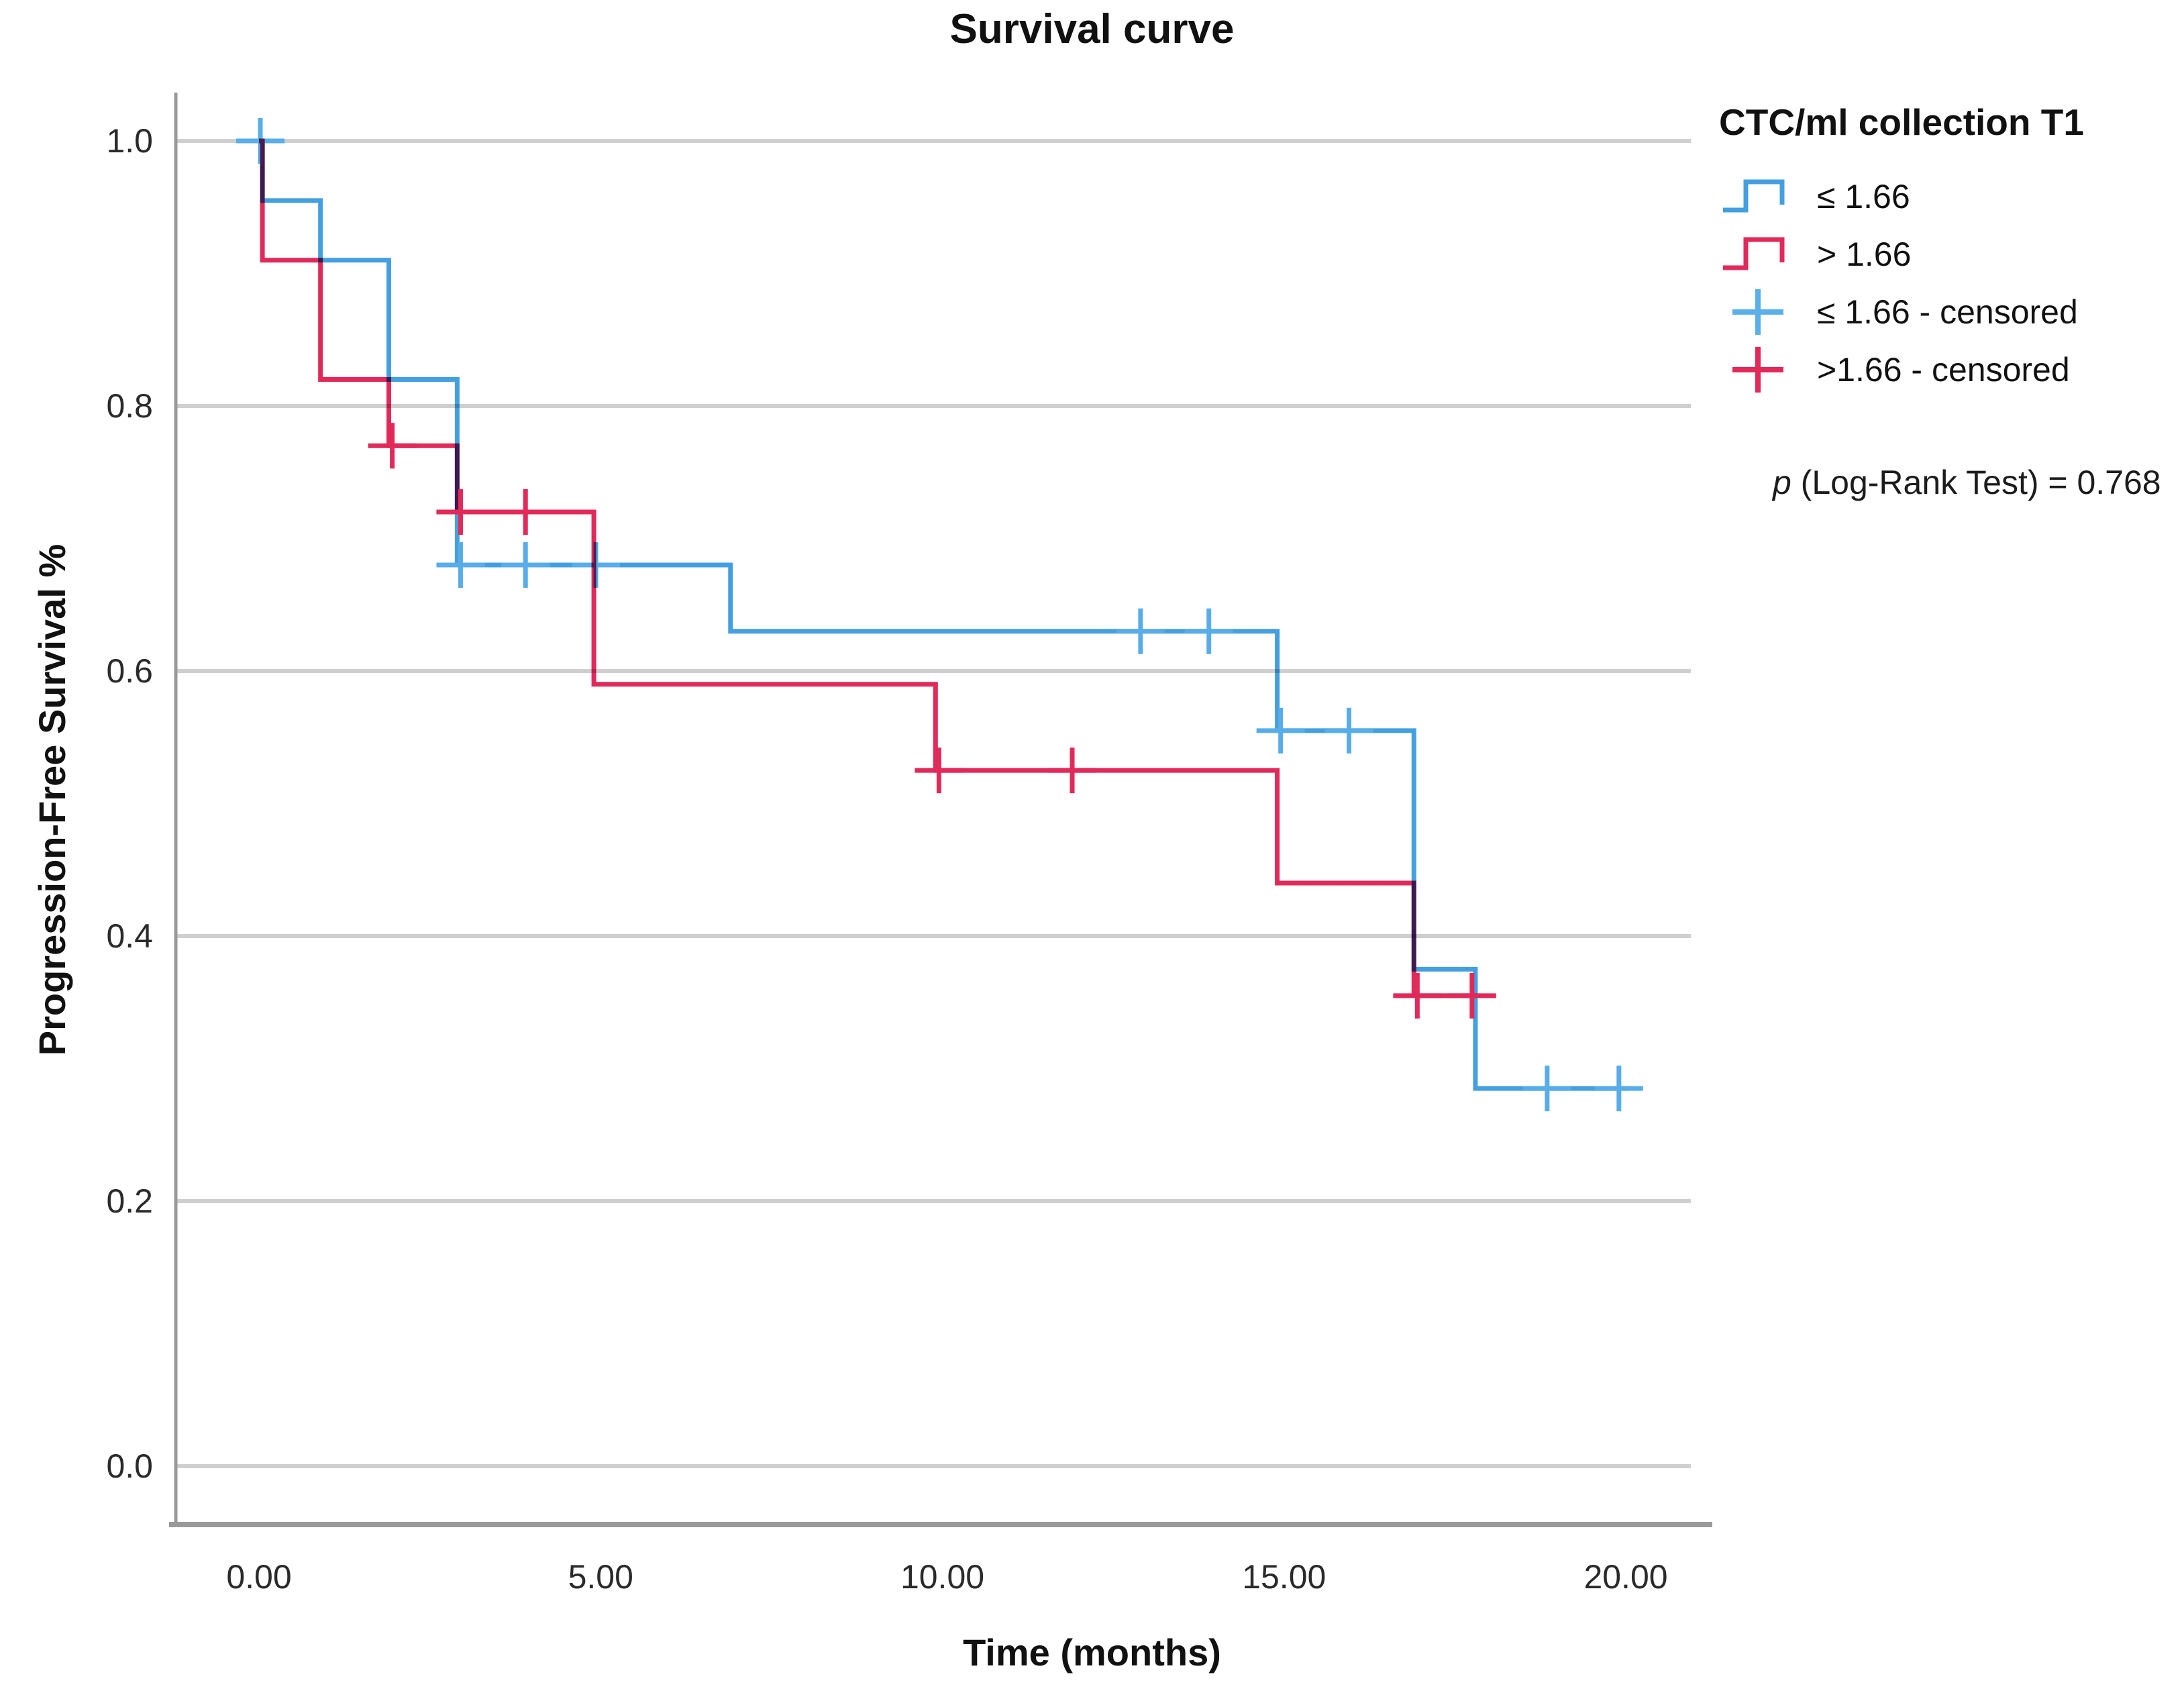 The image size is (2184, 1699). I want to click on y-tick-label: 0.8, so click(130, 406).